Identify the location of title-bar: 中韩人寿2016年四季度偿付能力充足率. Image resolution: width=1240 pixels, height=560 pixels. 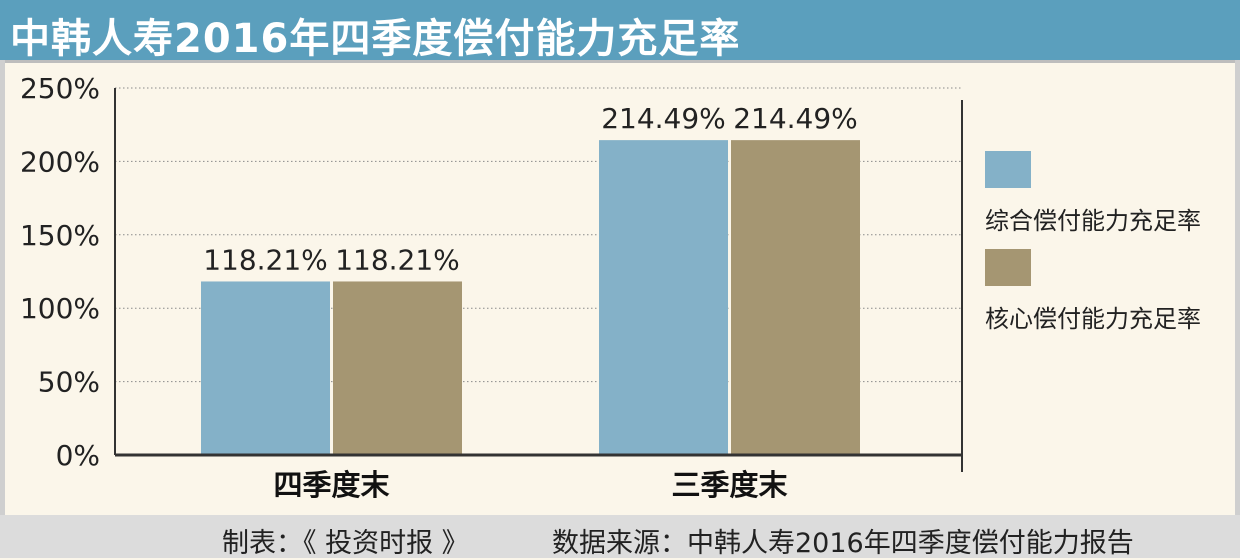
(620, 31).